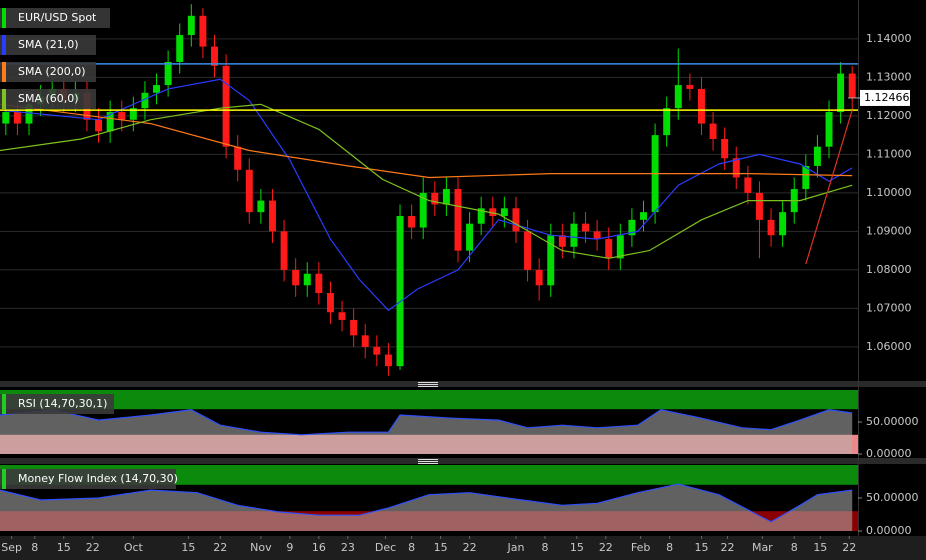 The image size is (926, 560). Describe the element at coordinates (889, 307) in the screenshot. I see `y-tick-label: 1.07000` at that location.